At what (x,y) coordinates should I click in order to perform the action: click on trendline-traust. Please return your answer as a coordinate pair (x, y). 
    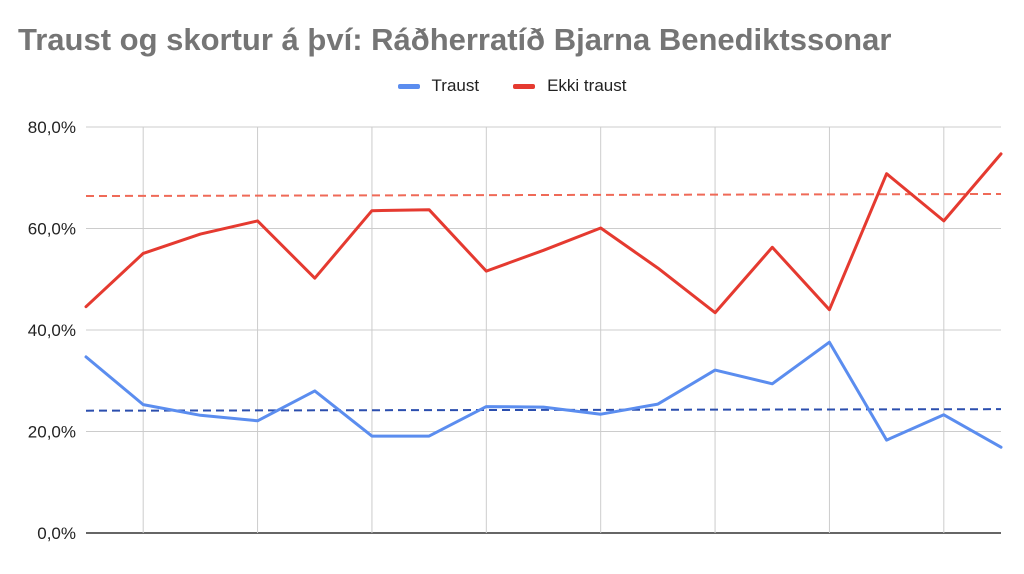
    Looking at the image, I should click on (543, 410).